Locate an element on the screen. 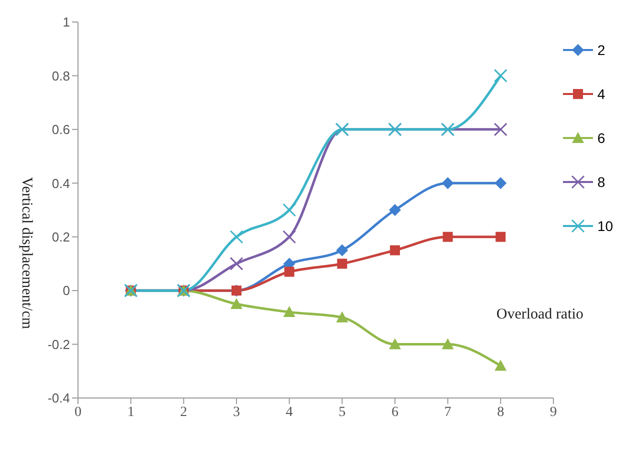 This screenshot has width=635, height=456. y-tick-label: 0 is located at coordinates (66, 290).